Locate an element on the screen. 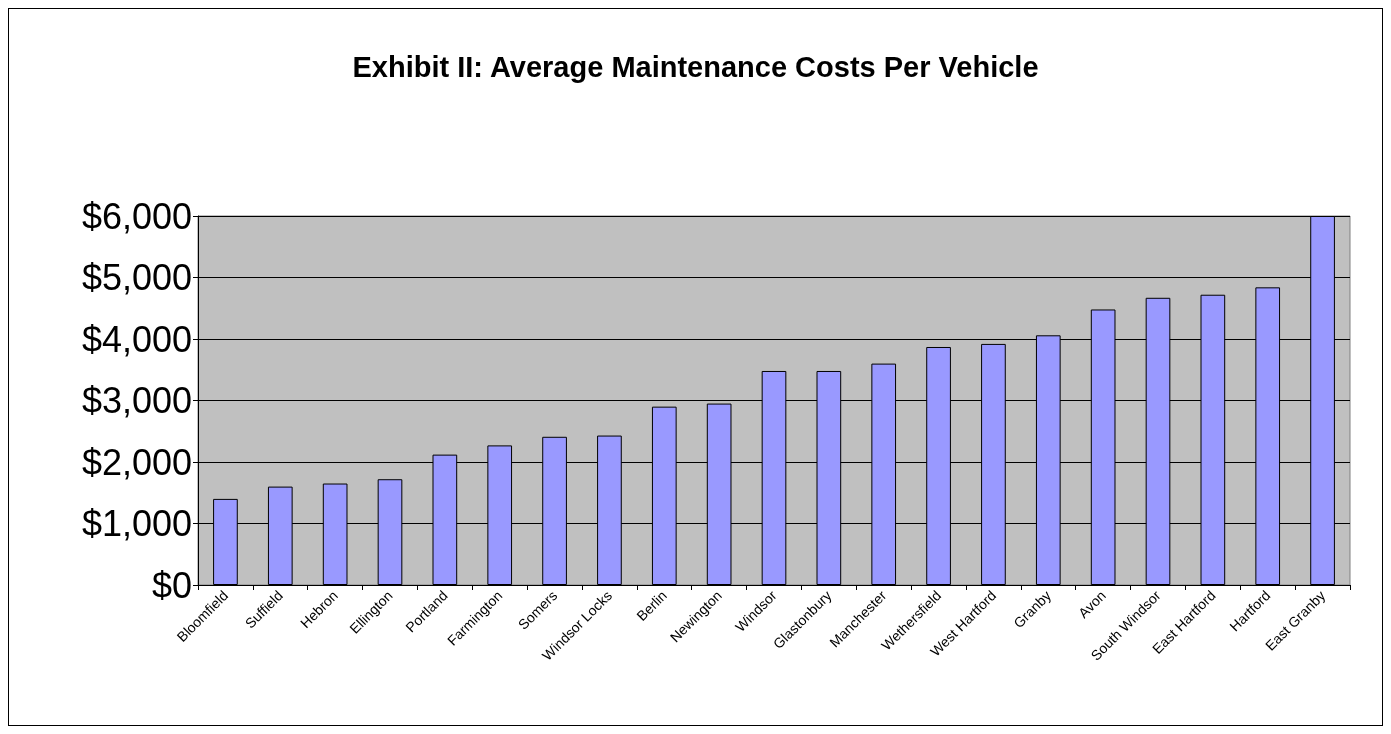  y-tick-label: $5,000 is located at coordinates (136, 277).